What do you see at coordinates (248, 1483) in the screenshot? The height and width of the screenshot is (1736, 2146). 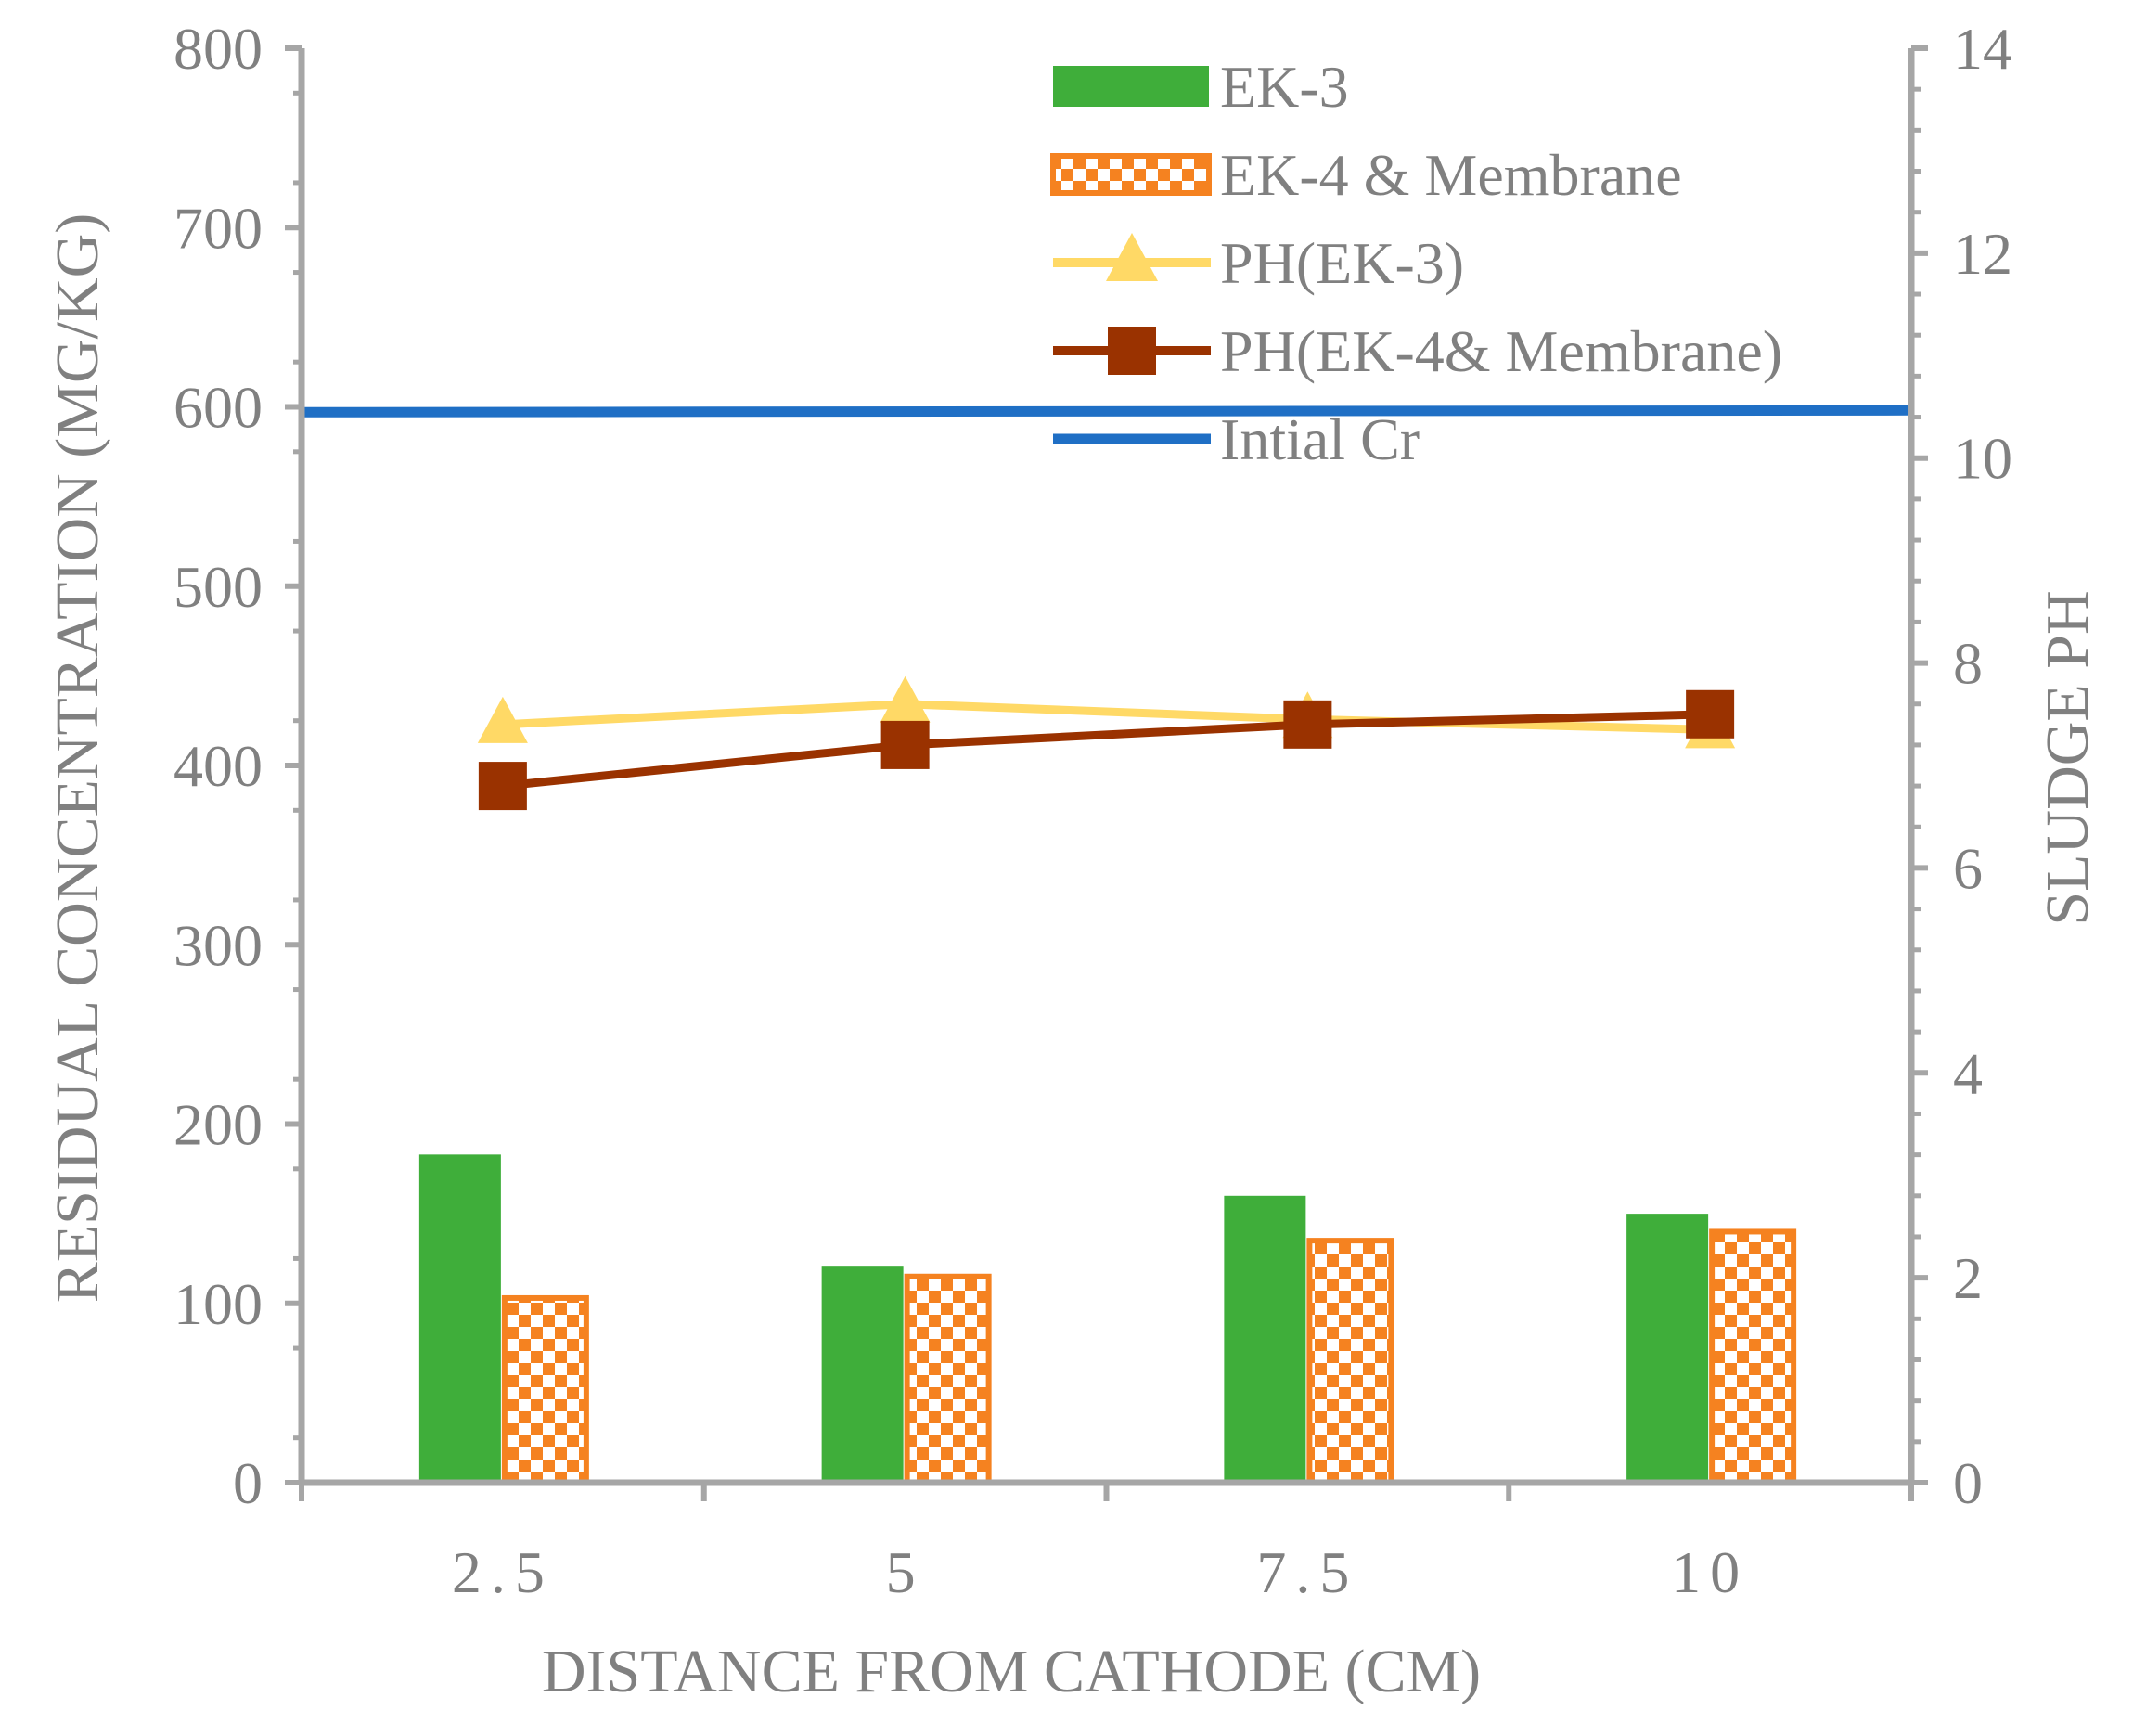 I see `y-tick-label: 0` at bounding box center [248, 1483].